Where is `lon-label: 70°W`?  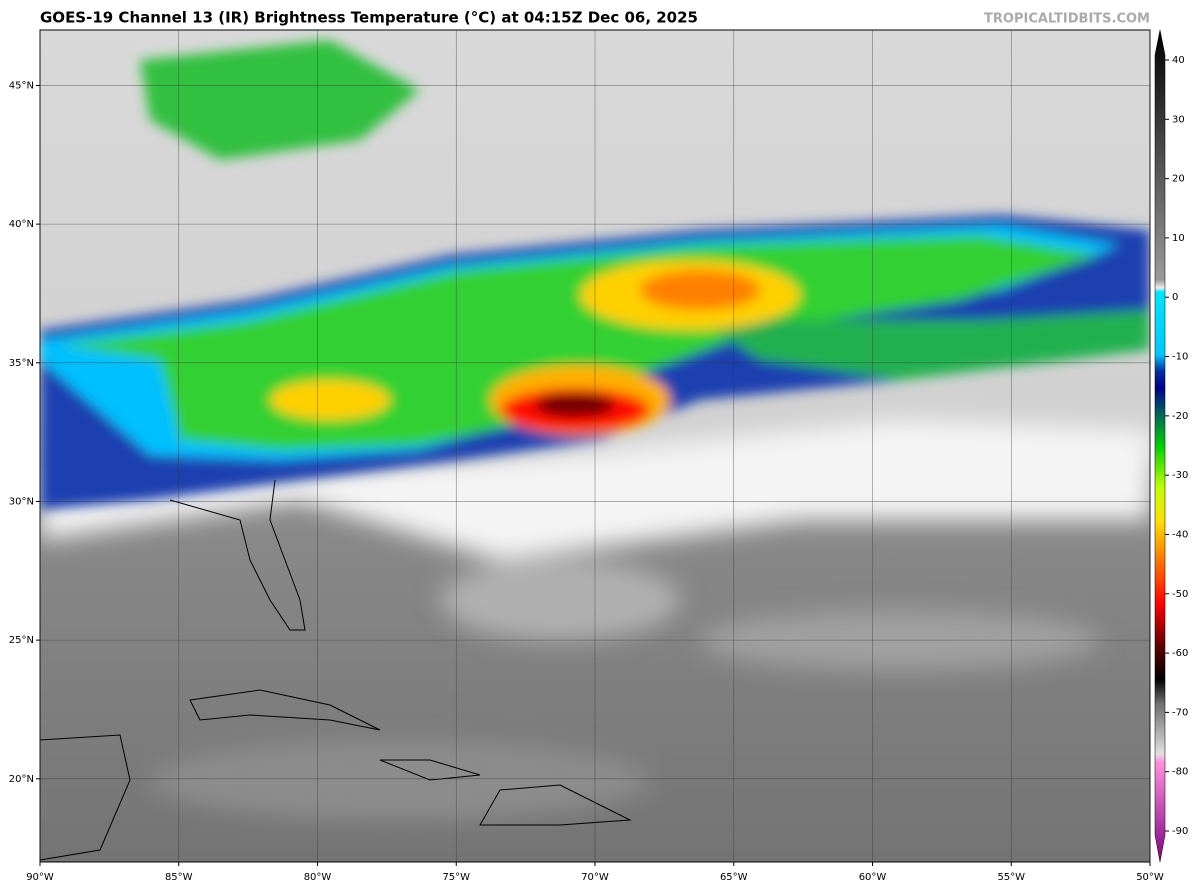
lon-label: 70°W is located at coordinates (595, 877).